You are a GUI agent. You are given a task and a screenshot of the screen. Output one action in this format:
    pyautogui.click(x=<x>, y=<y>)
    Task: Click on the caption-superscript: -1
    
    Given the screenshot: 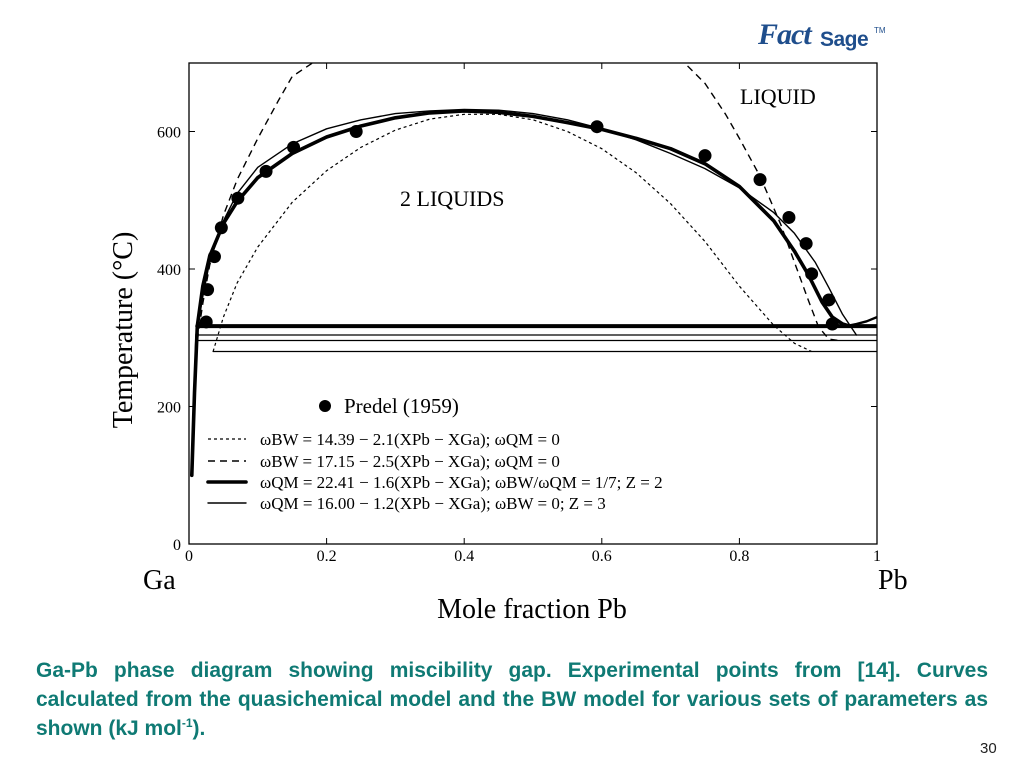 What is the action you would take?
    pyautogui.click(x=187, y=723)
    